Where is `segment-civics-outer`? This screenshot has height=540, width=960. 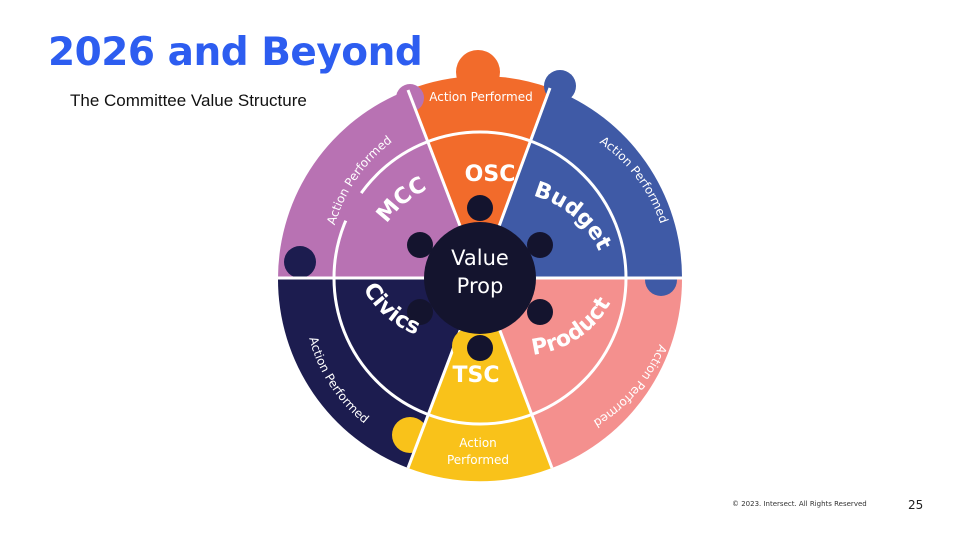 segment-civics-outer is located at coordinates (378, 373).